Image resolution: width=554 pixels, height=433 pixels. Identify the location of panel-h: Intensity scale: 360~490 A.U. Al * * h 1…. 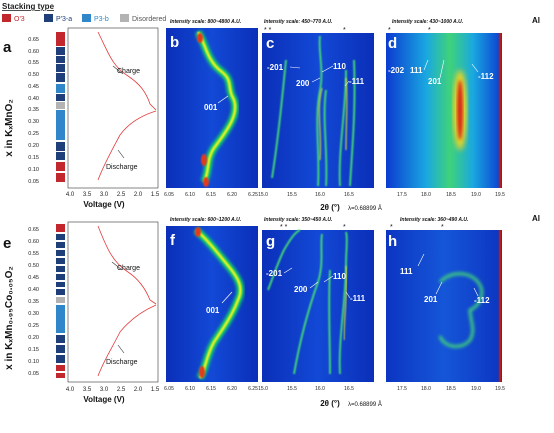
(463, 303).